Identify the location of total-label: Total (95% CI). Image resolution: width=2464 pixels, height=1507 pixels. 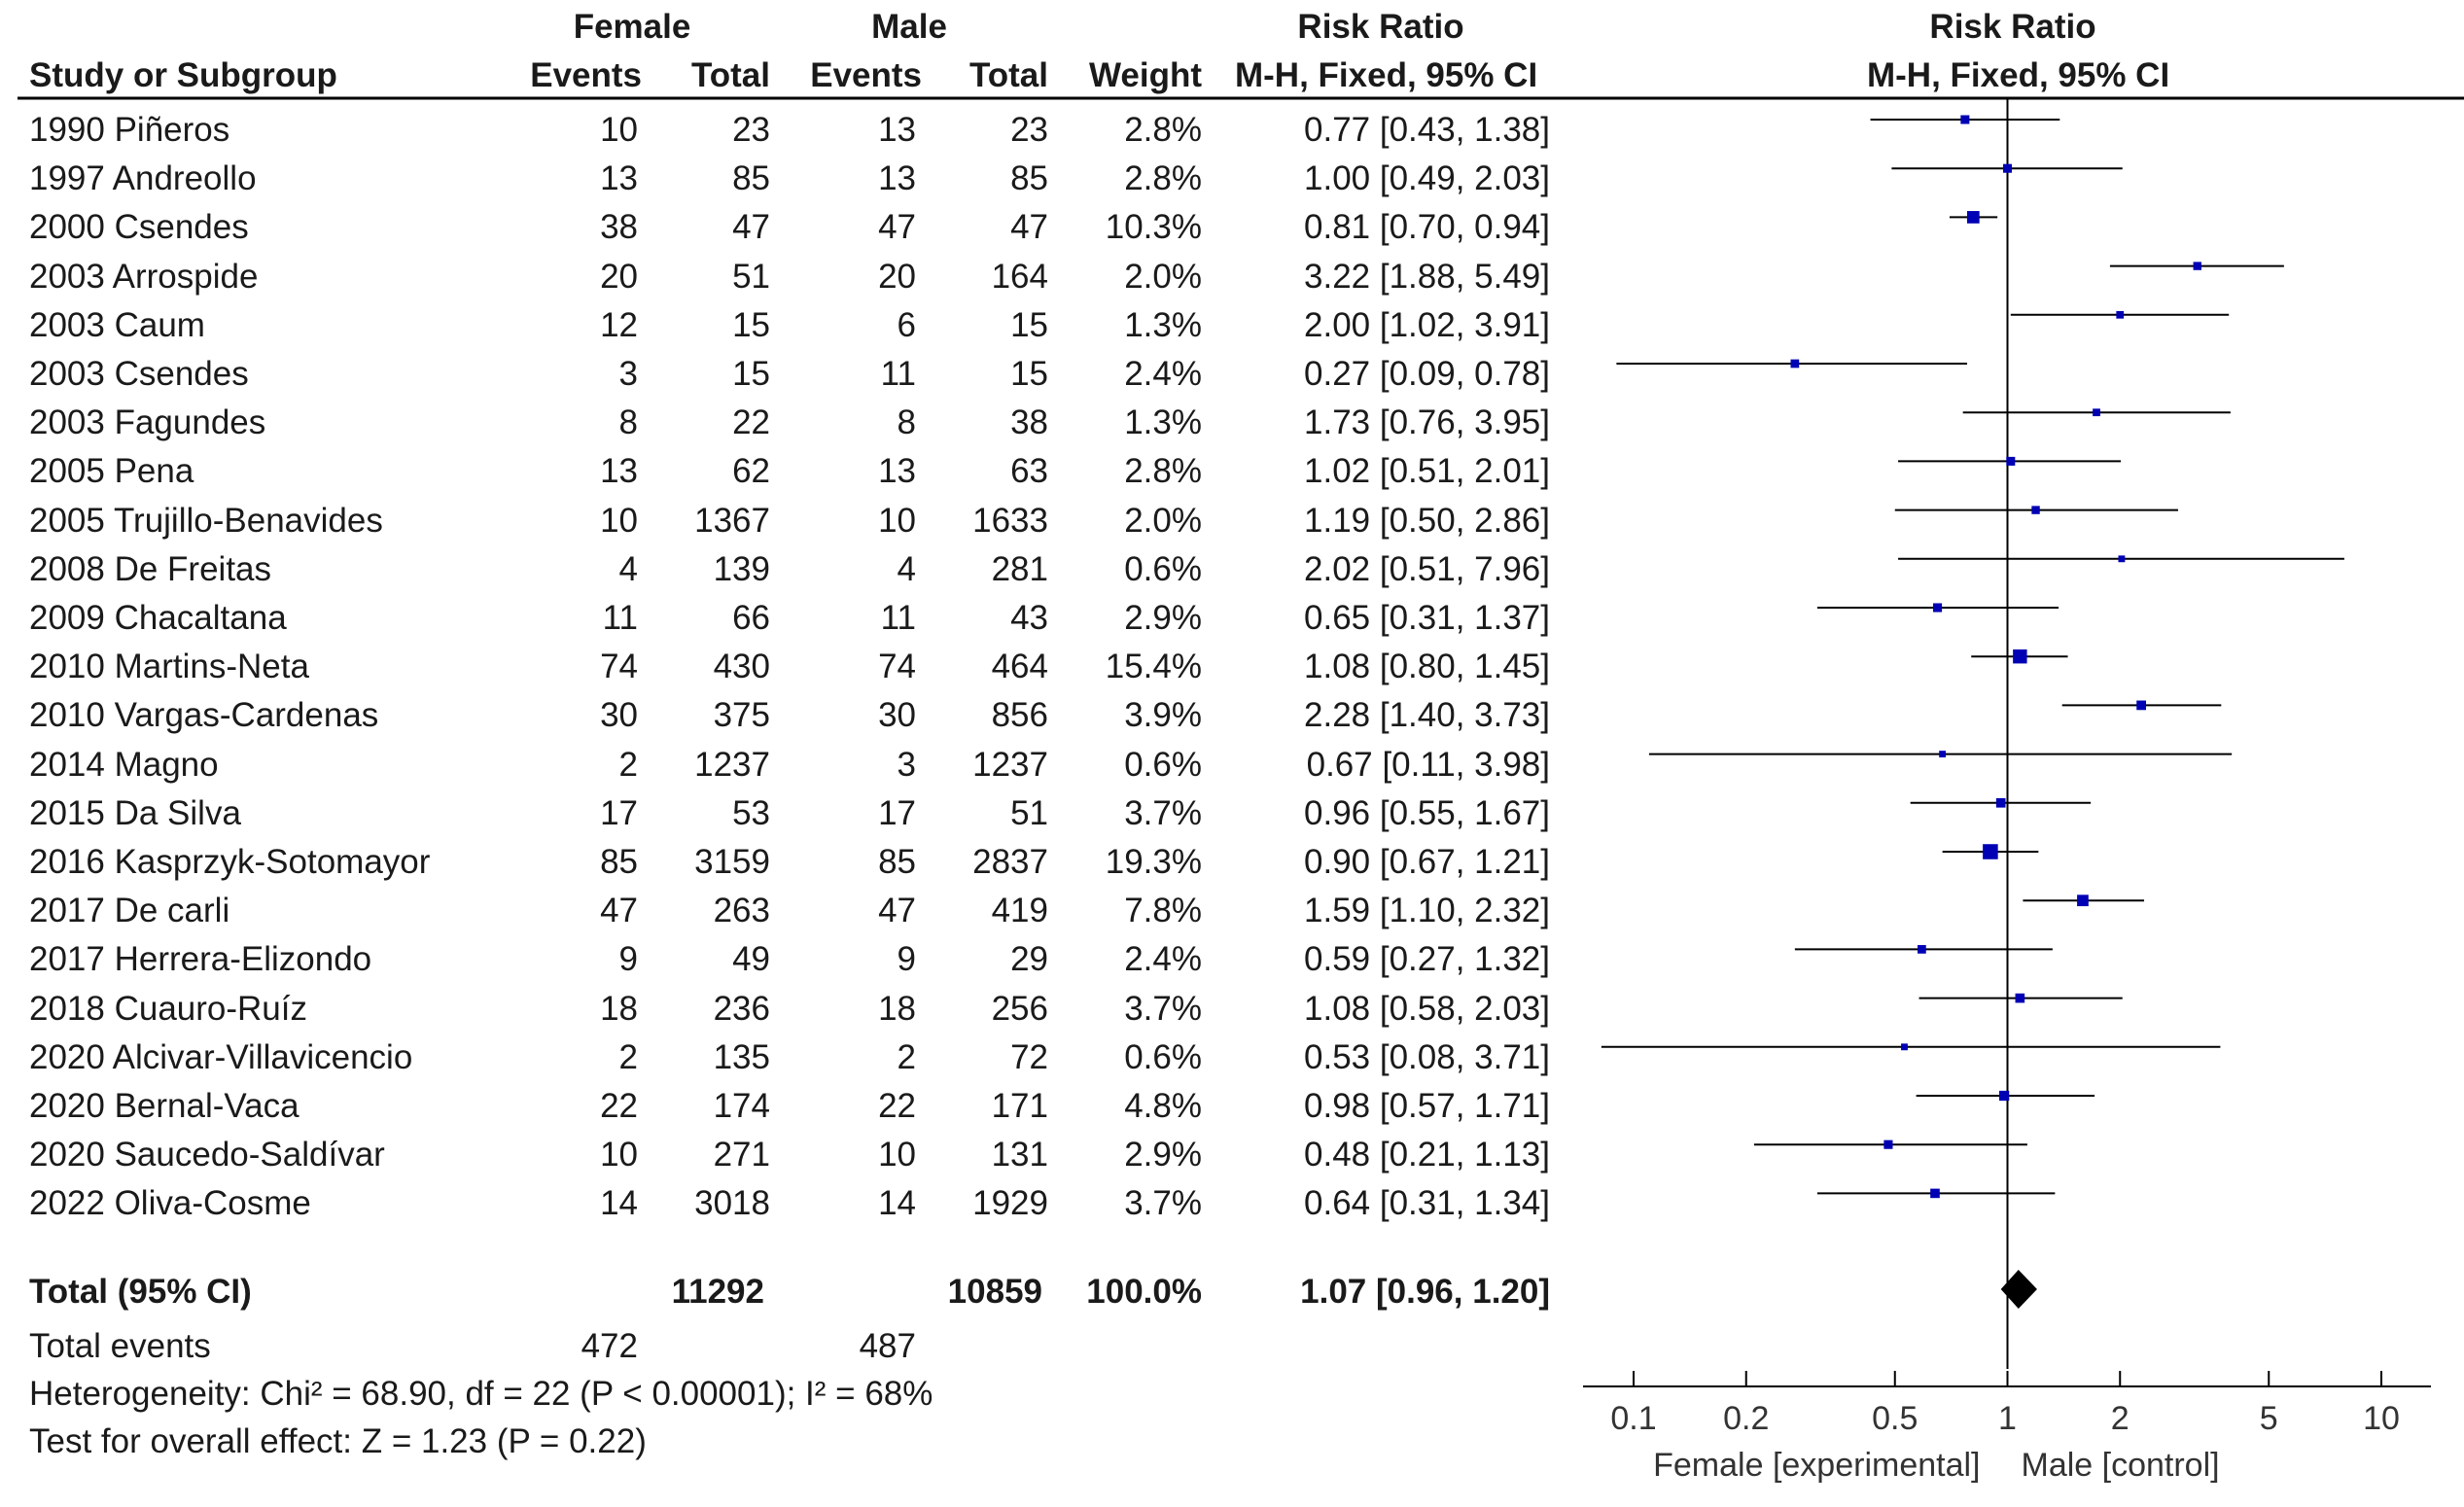
(140, 1292).